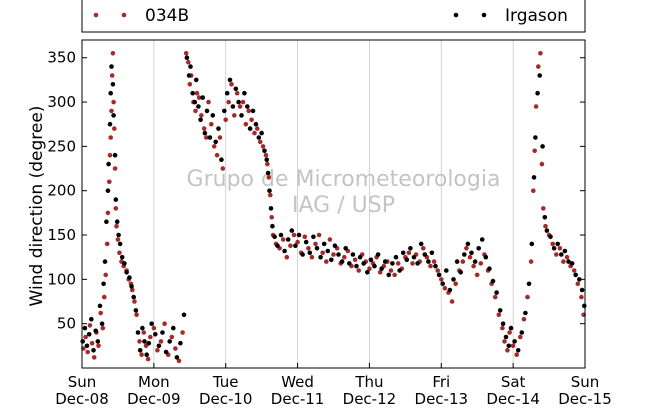 The height and width of the screenshot is (413, 650). I want to click on x-tick-day-label: Mon, so click(154, 382).